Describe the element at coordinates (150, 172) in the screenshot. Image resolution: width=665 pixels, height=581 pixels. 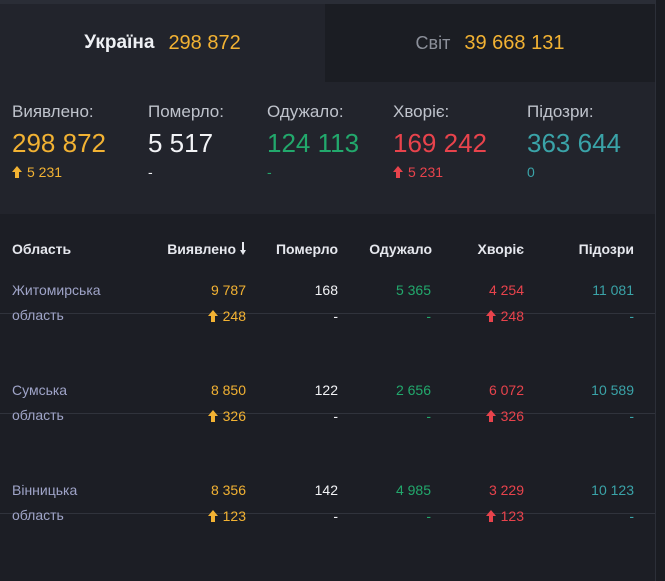
I see `stat-died-delta: -` at that location.